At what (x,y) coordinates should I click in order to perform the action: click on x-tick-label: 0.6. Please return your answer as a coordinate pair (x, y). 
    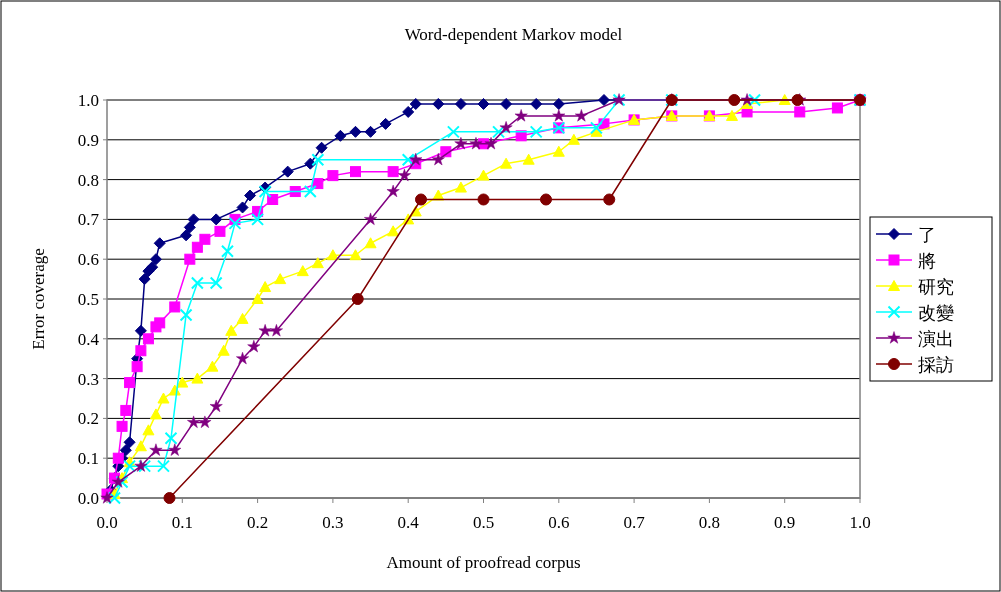
    Looking at the image, I should click on (559, 522).